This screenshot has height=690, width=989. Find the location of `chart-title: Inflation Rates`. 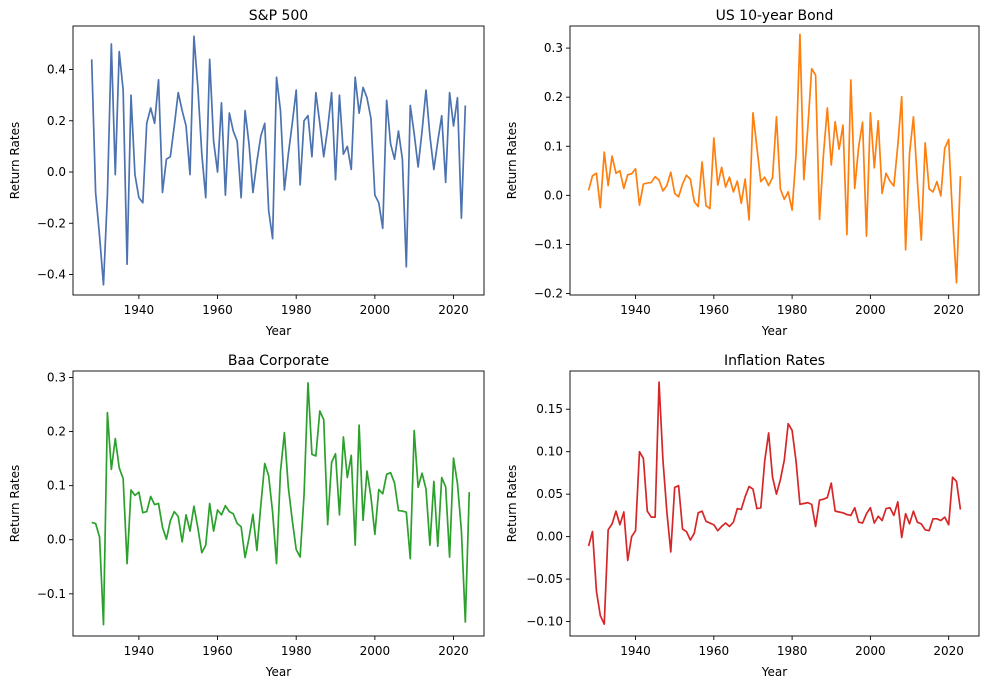

chart-title: Inflation Rates is located at coordinates (774, 361).